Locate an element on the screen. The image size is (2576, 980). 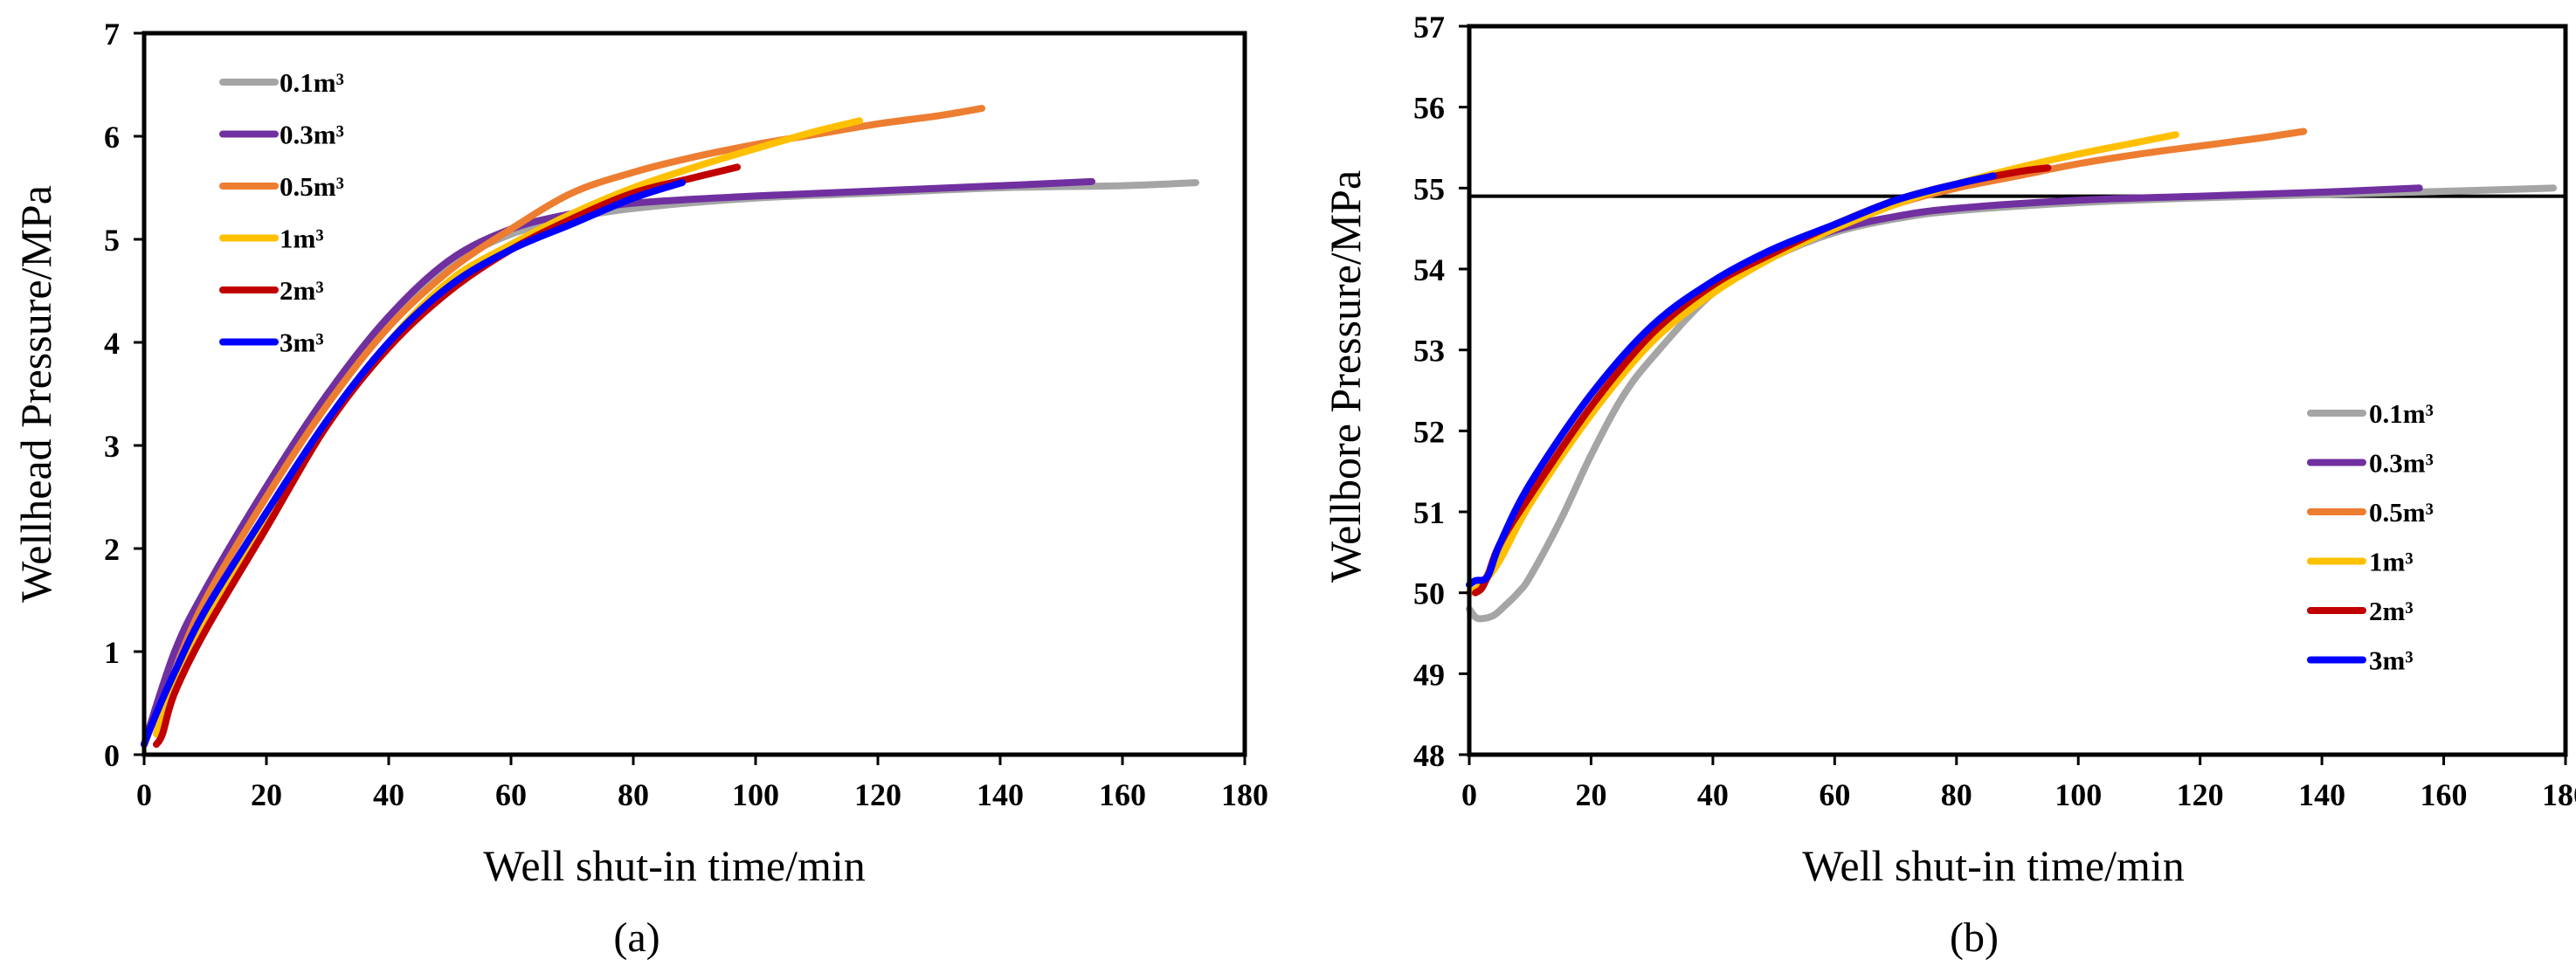
chart-a-y-tick-label: 6 is located at coordinates (112, 137).